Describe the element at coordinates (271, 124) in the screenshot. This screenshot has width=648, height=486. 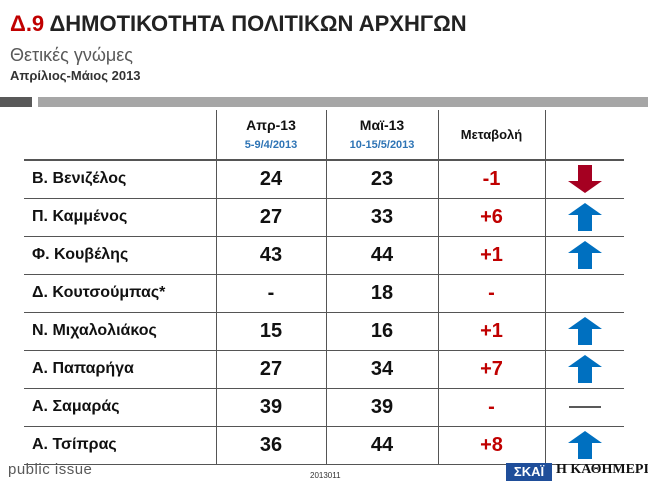
I see `header-apr-label: Απρ-13` at that location.